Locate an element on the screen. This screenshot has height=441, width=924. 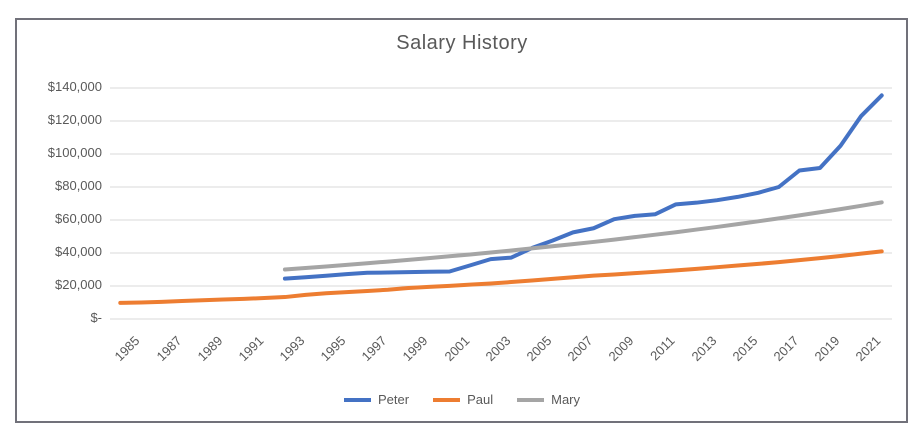
y-axis-tick-label: $140,000 is located at coordinates (74, 86).